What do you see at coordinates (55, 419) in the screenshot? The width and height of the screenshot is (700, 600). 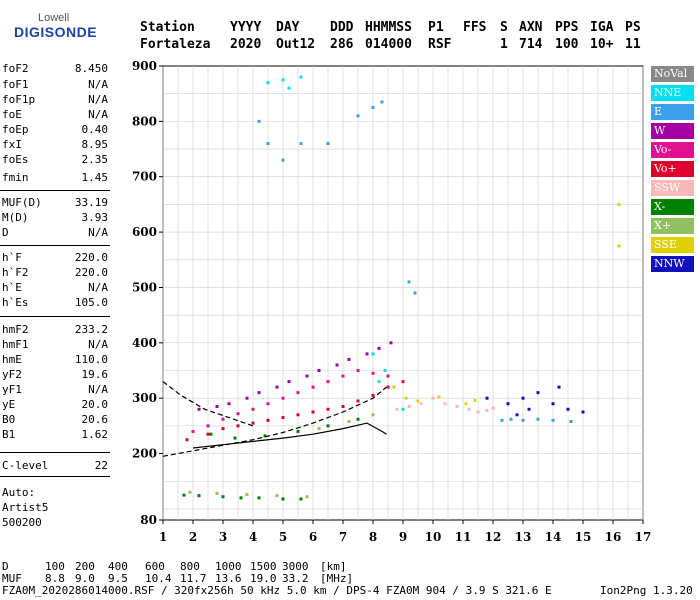 I see `param-row: B0 20.6` at bounding box center [55, 419].